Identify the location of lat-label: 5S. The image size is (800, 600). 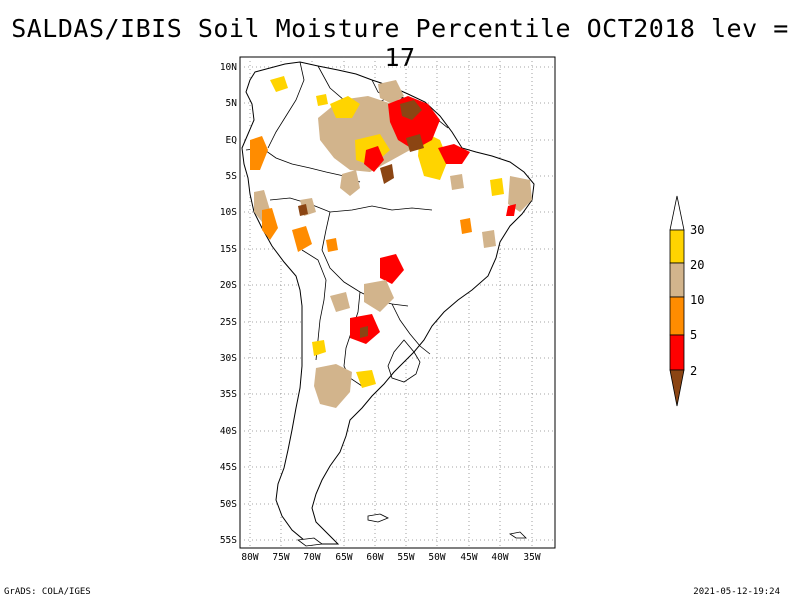
(232, 176).